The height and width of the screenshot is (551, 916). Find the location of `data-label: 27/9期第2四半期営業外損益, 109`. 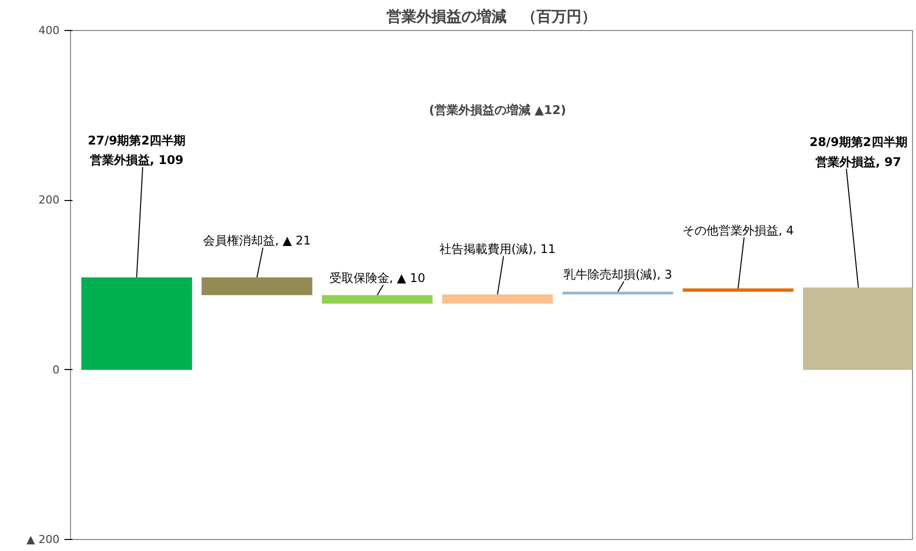

data-label: 27/9期第2四半期営業外損益, 109 is located at coordinates (137, 150).